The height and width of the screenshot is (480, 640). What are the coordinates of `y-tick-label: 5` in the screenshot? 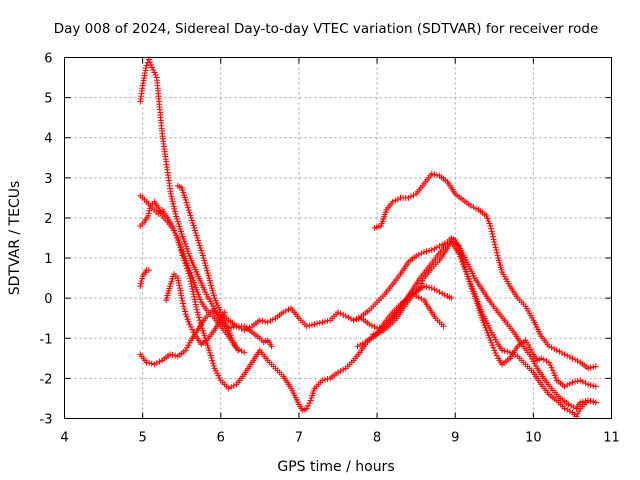 It's located at (48, 99).